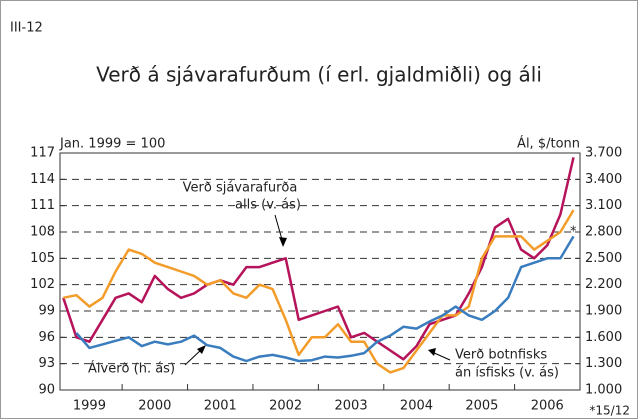 The image size is (638, 419). I want to click on y2-tick-label: 1.900, so click(603, 311).